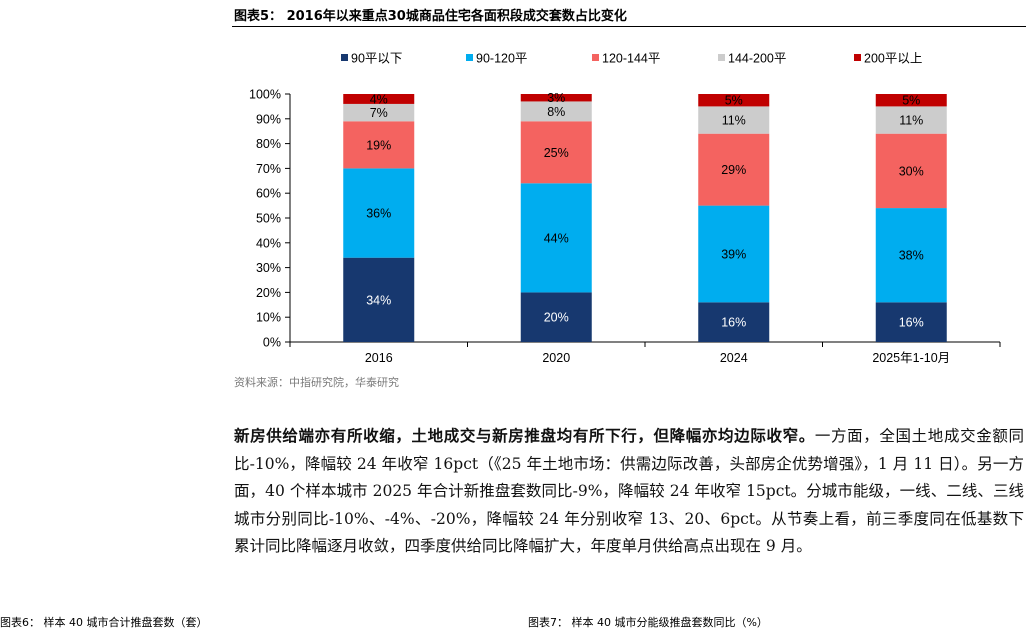  I want to click on x-tick-label: 2025年1-10月, so click(911, 358).